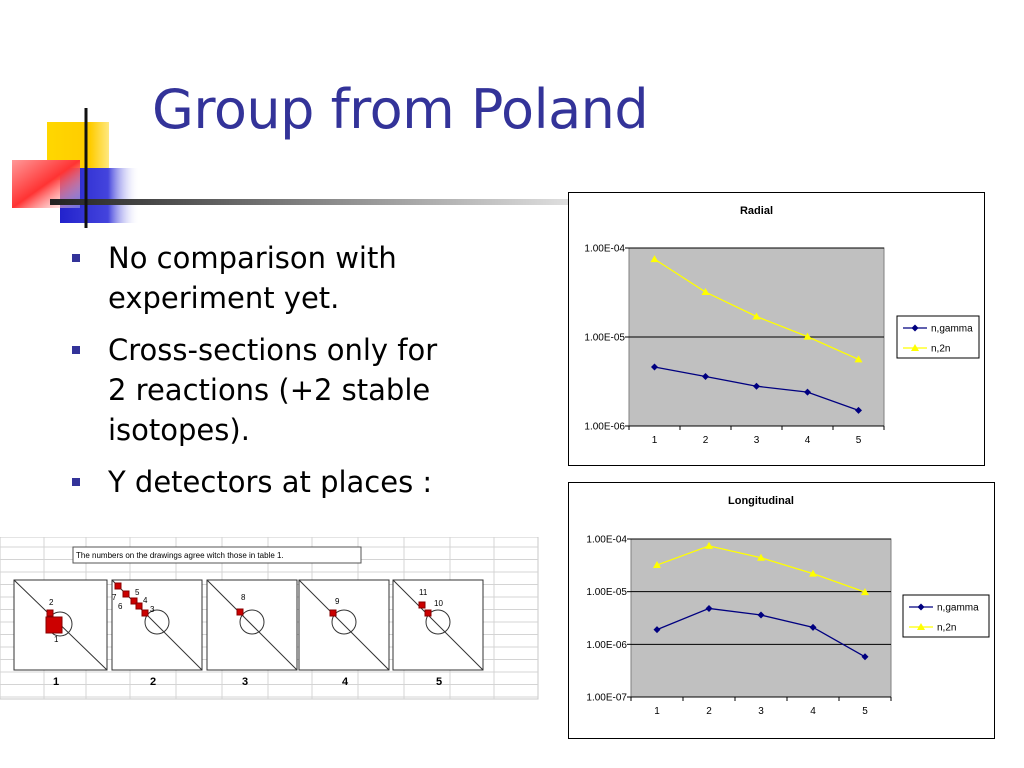  Describe the element at coordinates (423, 592) in the screenshot. I see `detector-number: 11` at that location.